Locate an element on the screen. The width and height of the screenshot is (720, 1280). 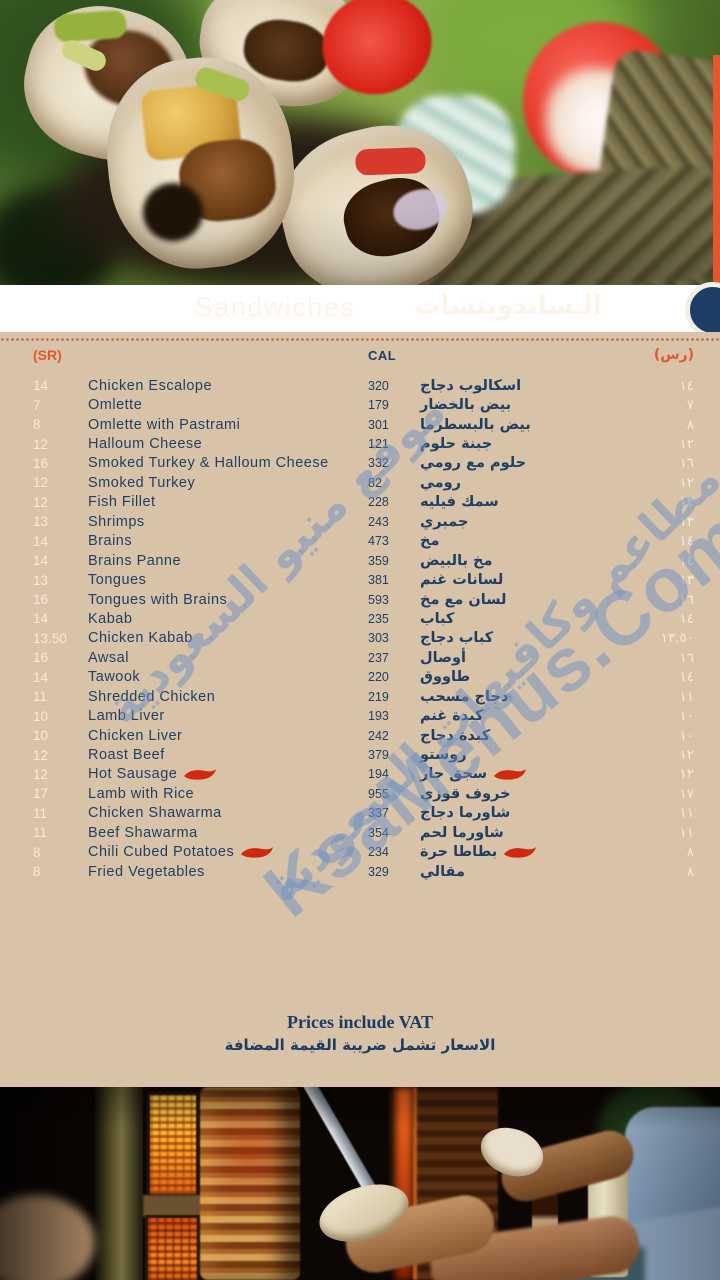
section-header-bar: Sandwiches الـساندويتشات is located at coordinates (360, 310).